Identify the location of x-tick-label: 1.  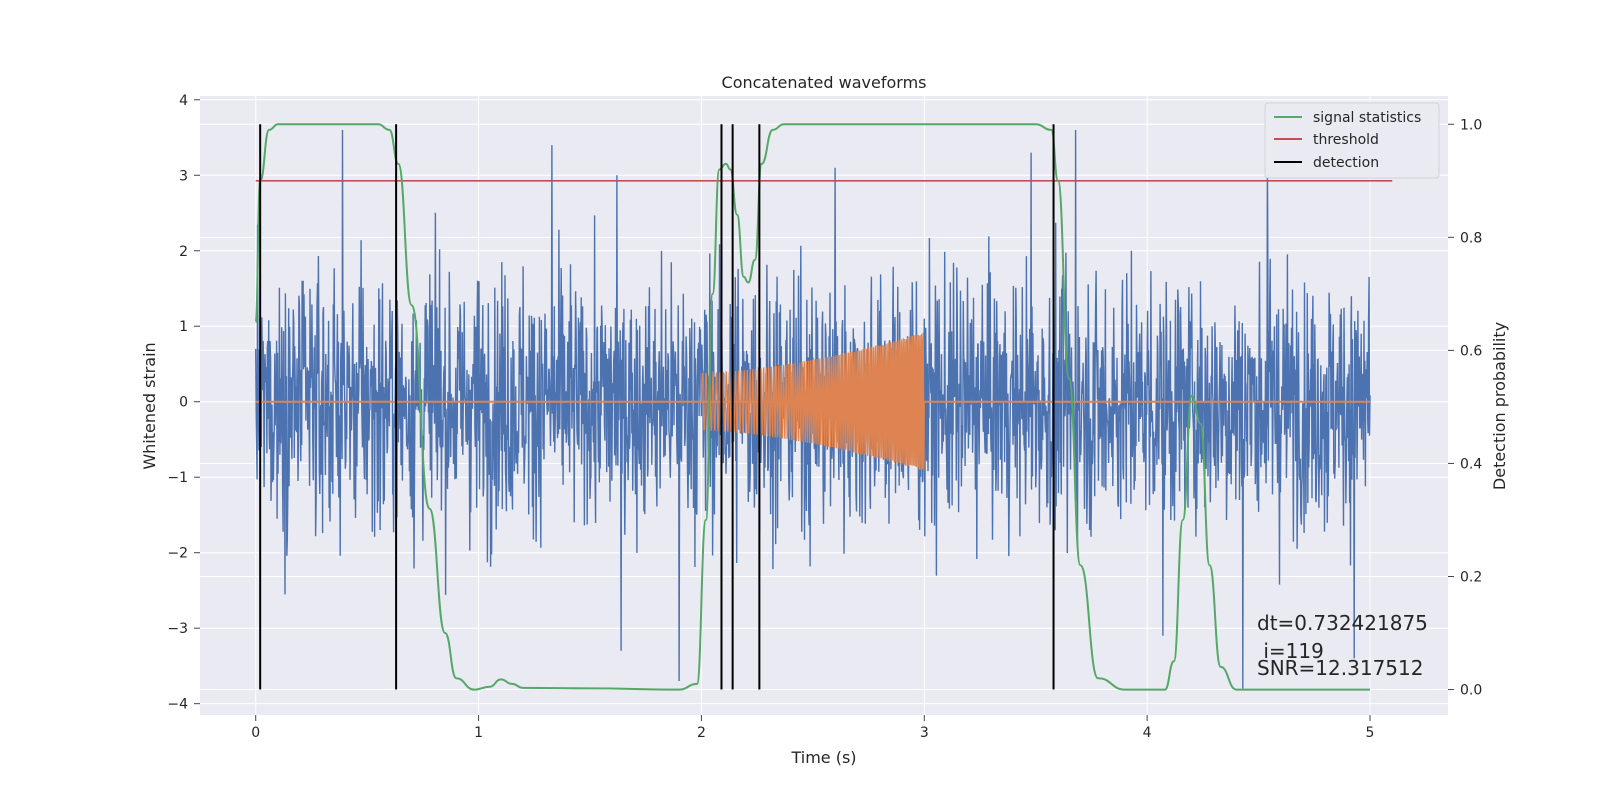
(478, 733).